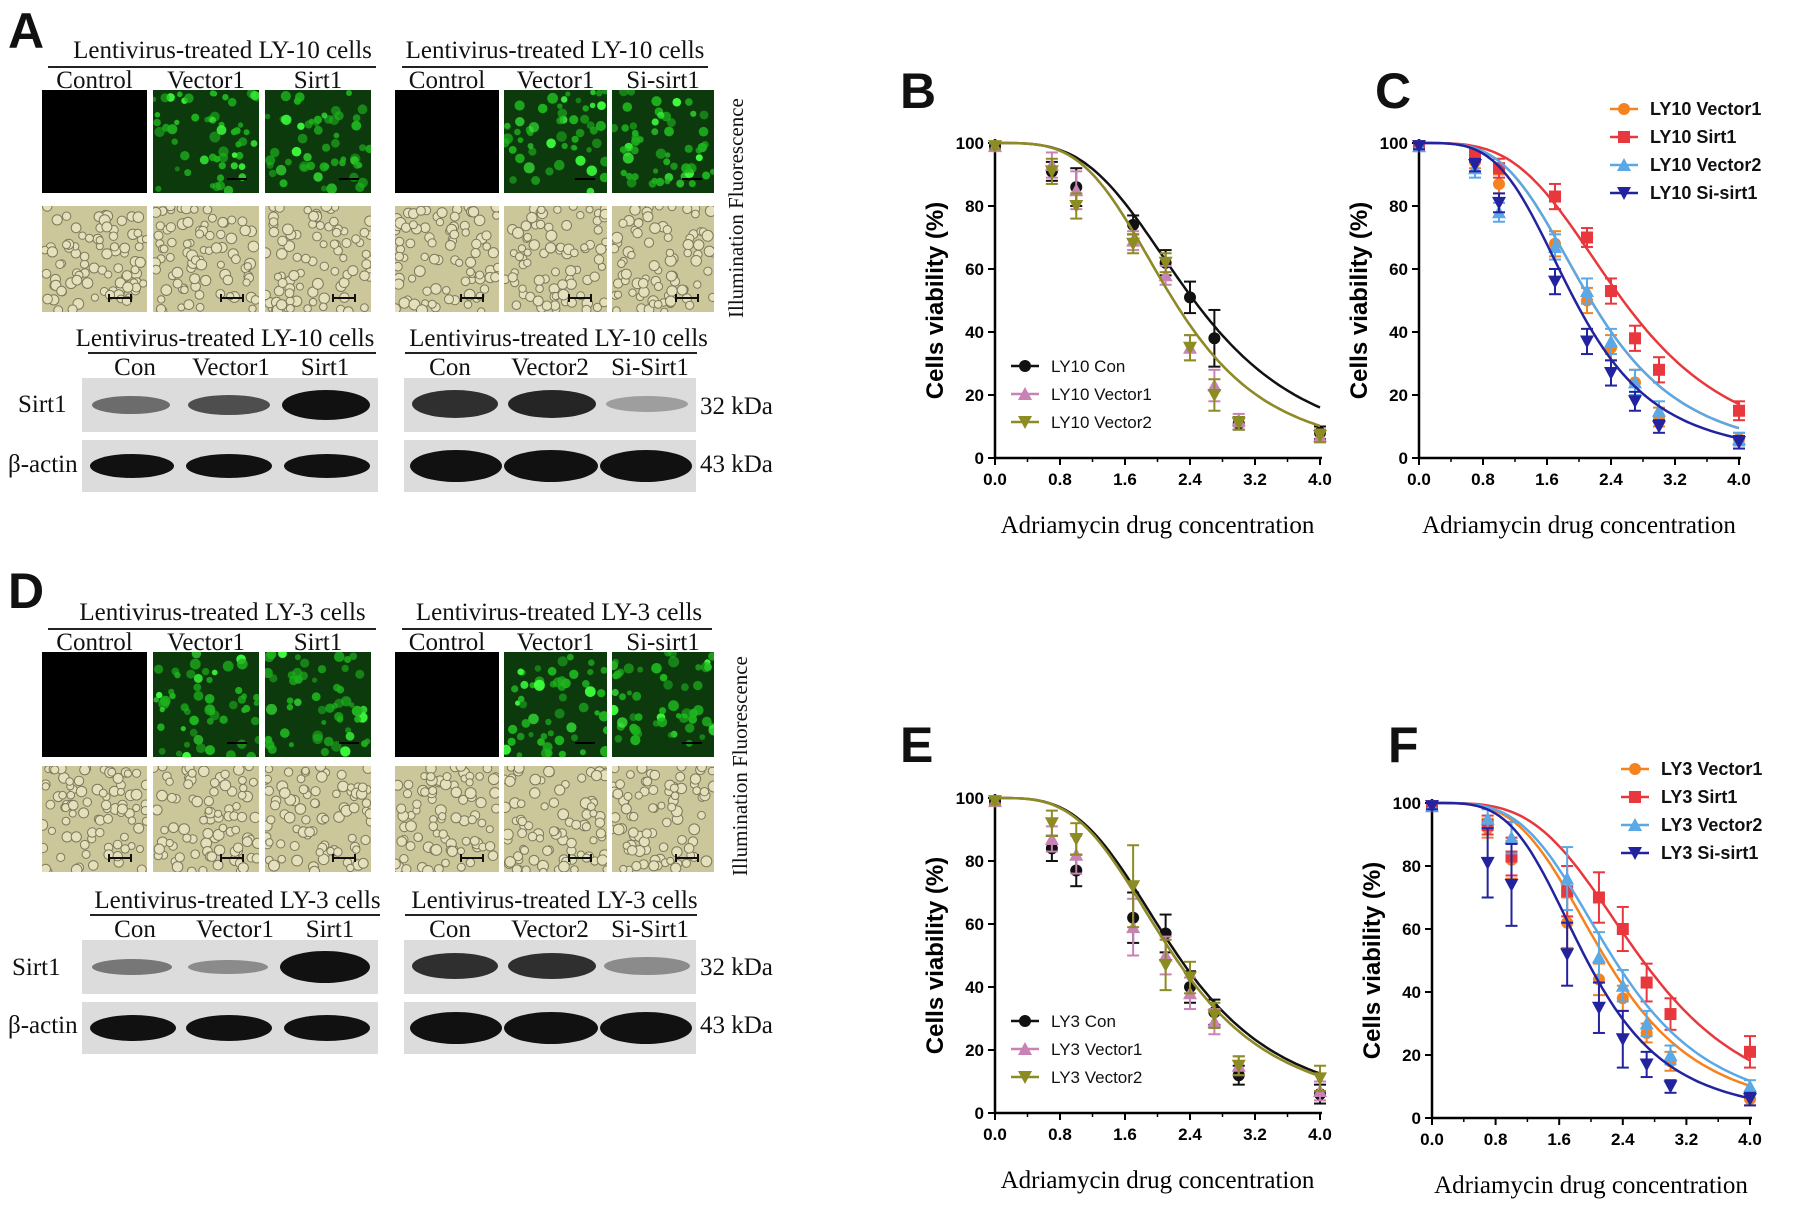  What do you see at coordinates (230, 466) in the screenshot?
I see `western-blot-actin-left` at bounding box center [230, 466].